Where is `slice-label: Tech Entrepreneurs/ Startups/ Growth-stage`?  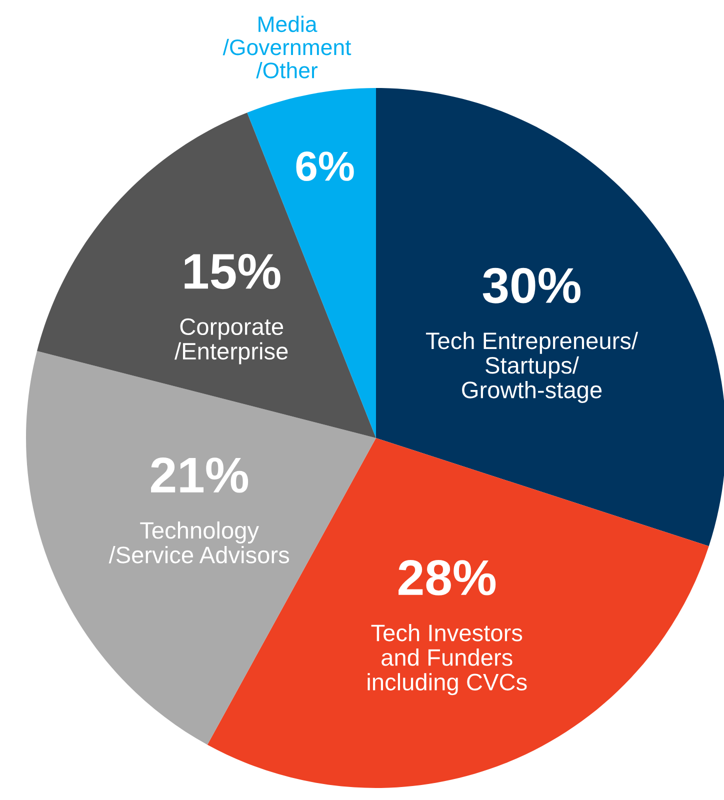 slice-label: Tech Entrepreneurs/ Startups/ Growth-stage is located at coordinates (532, 368).